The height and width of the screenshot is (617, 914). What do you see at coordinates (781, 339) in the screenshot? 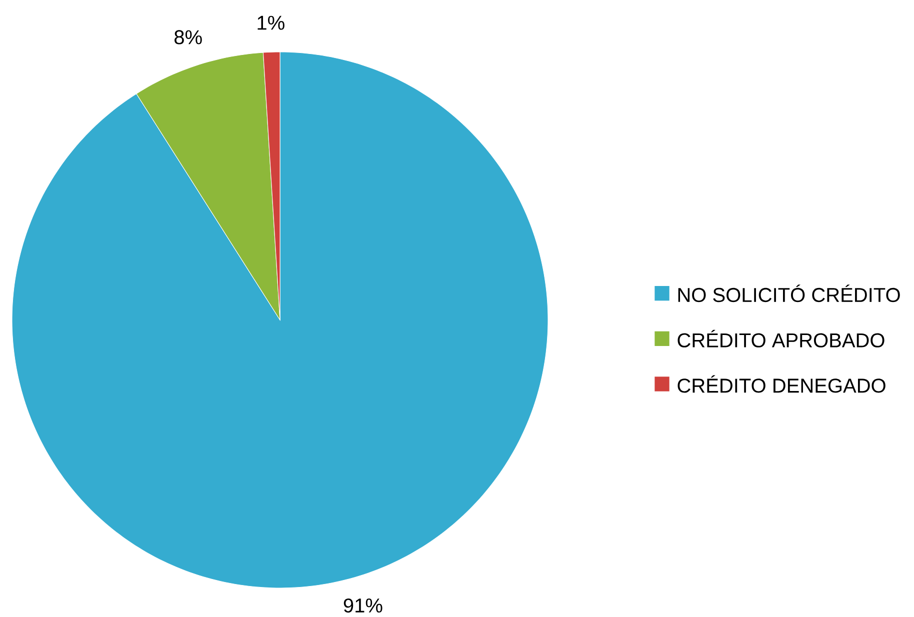
I see `legend-label: CRÉDITO APROBADO` at bounding box center [781, 339].